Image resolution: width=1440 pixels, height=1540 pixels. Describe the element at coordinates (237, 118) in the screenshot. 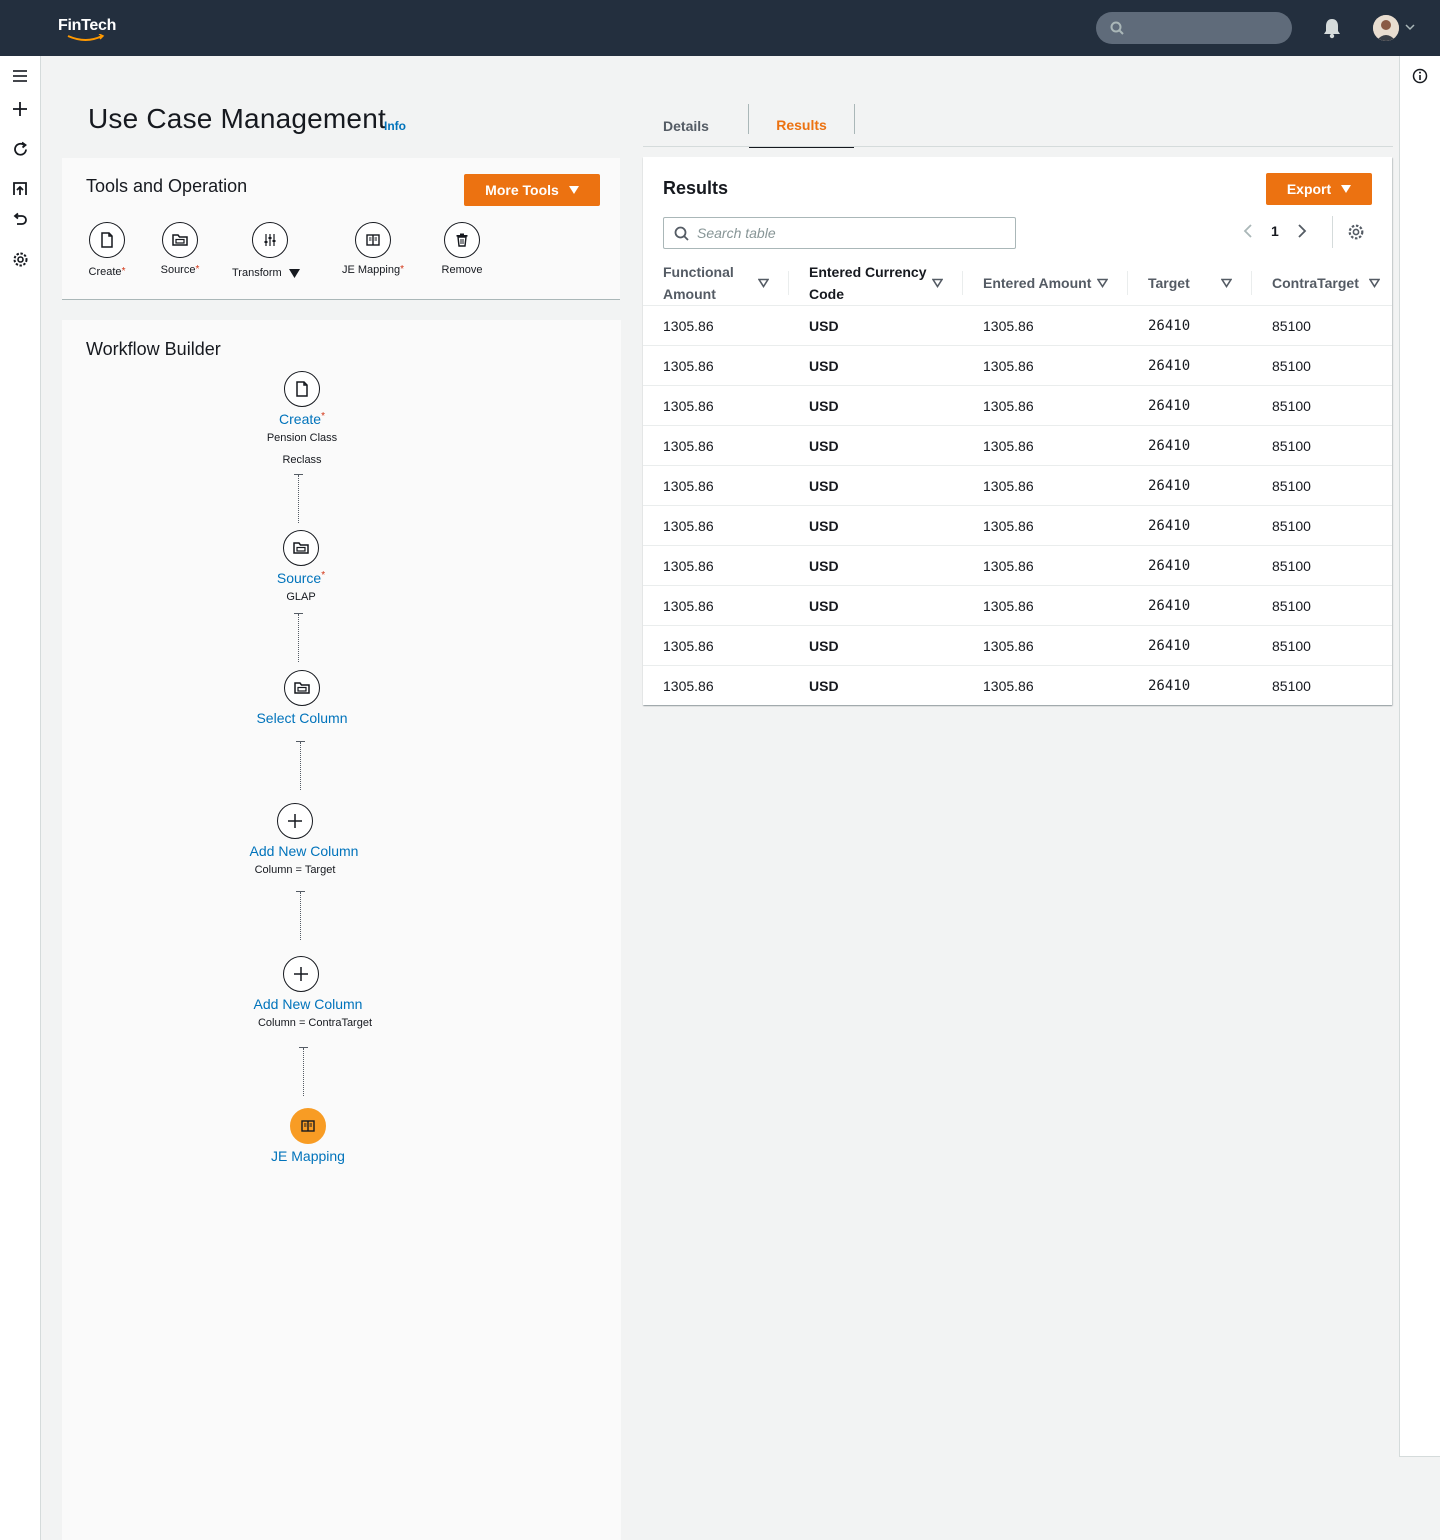

I see `page-title: Use Case Management` at that location.